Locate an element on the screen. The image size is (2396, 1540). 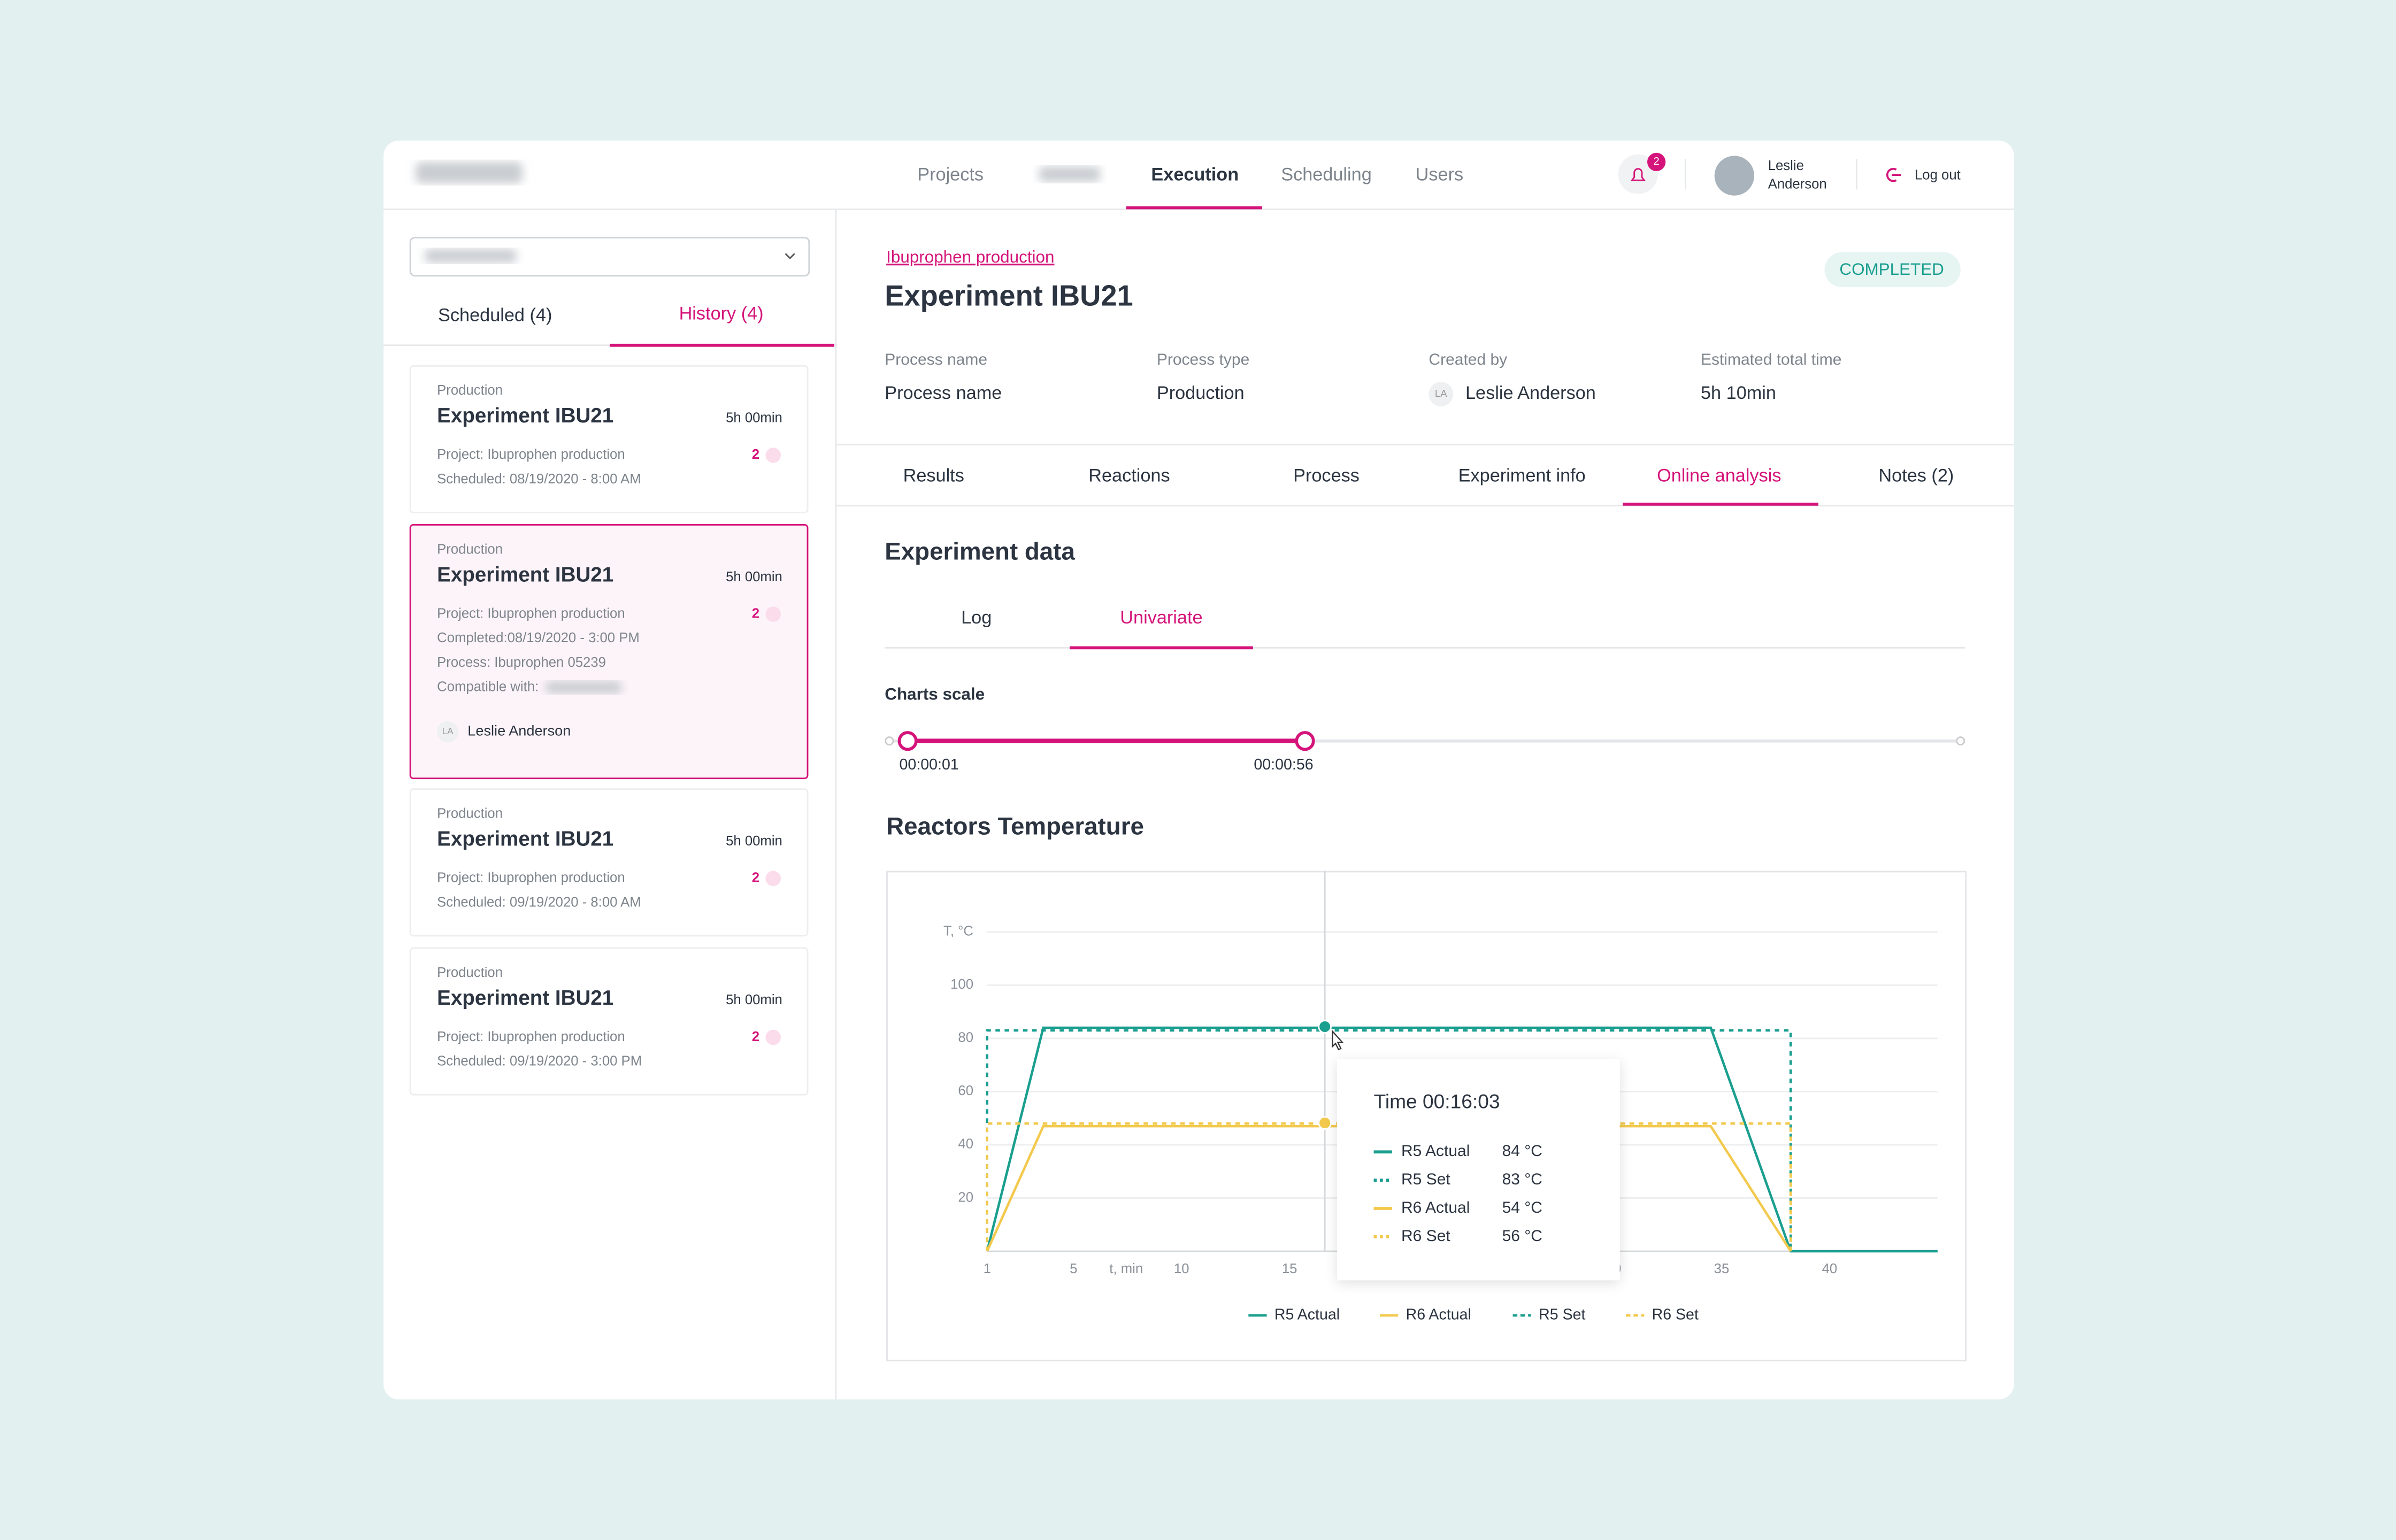
info-value: Production is located at coordinates (1201, 393).